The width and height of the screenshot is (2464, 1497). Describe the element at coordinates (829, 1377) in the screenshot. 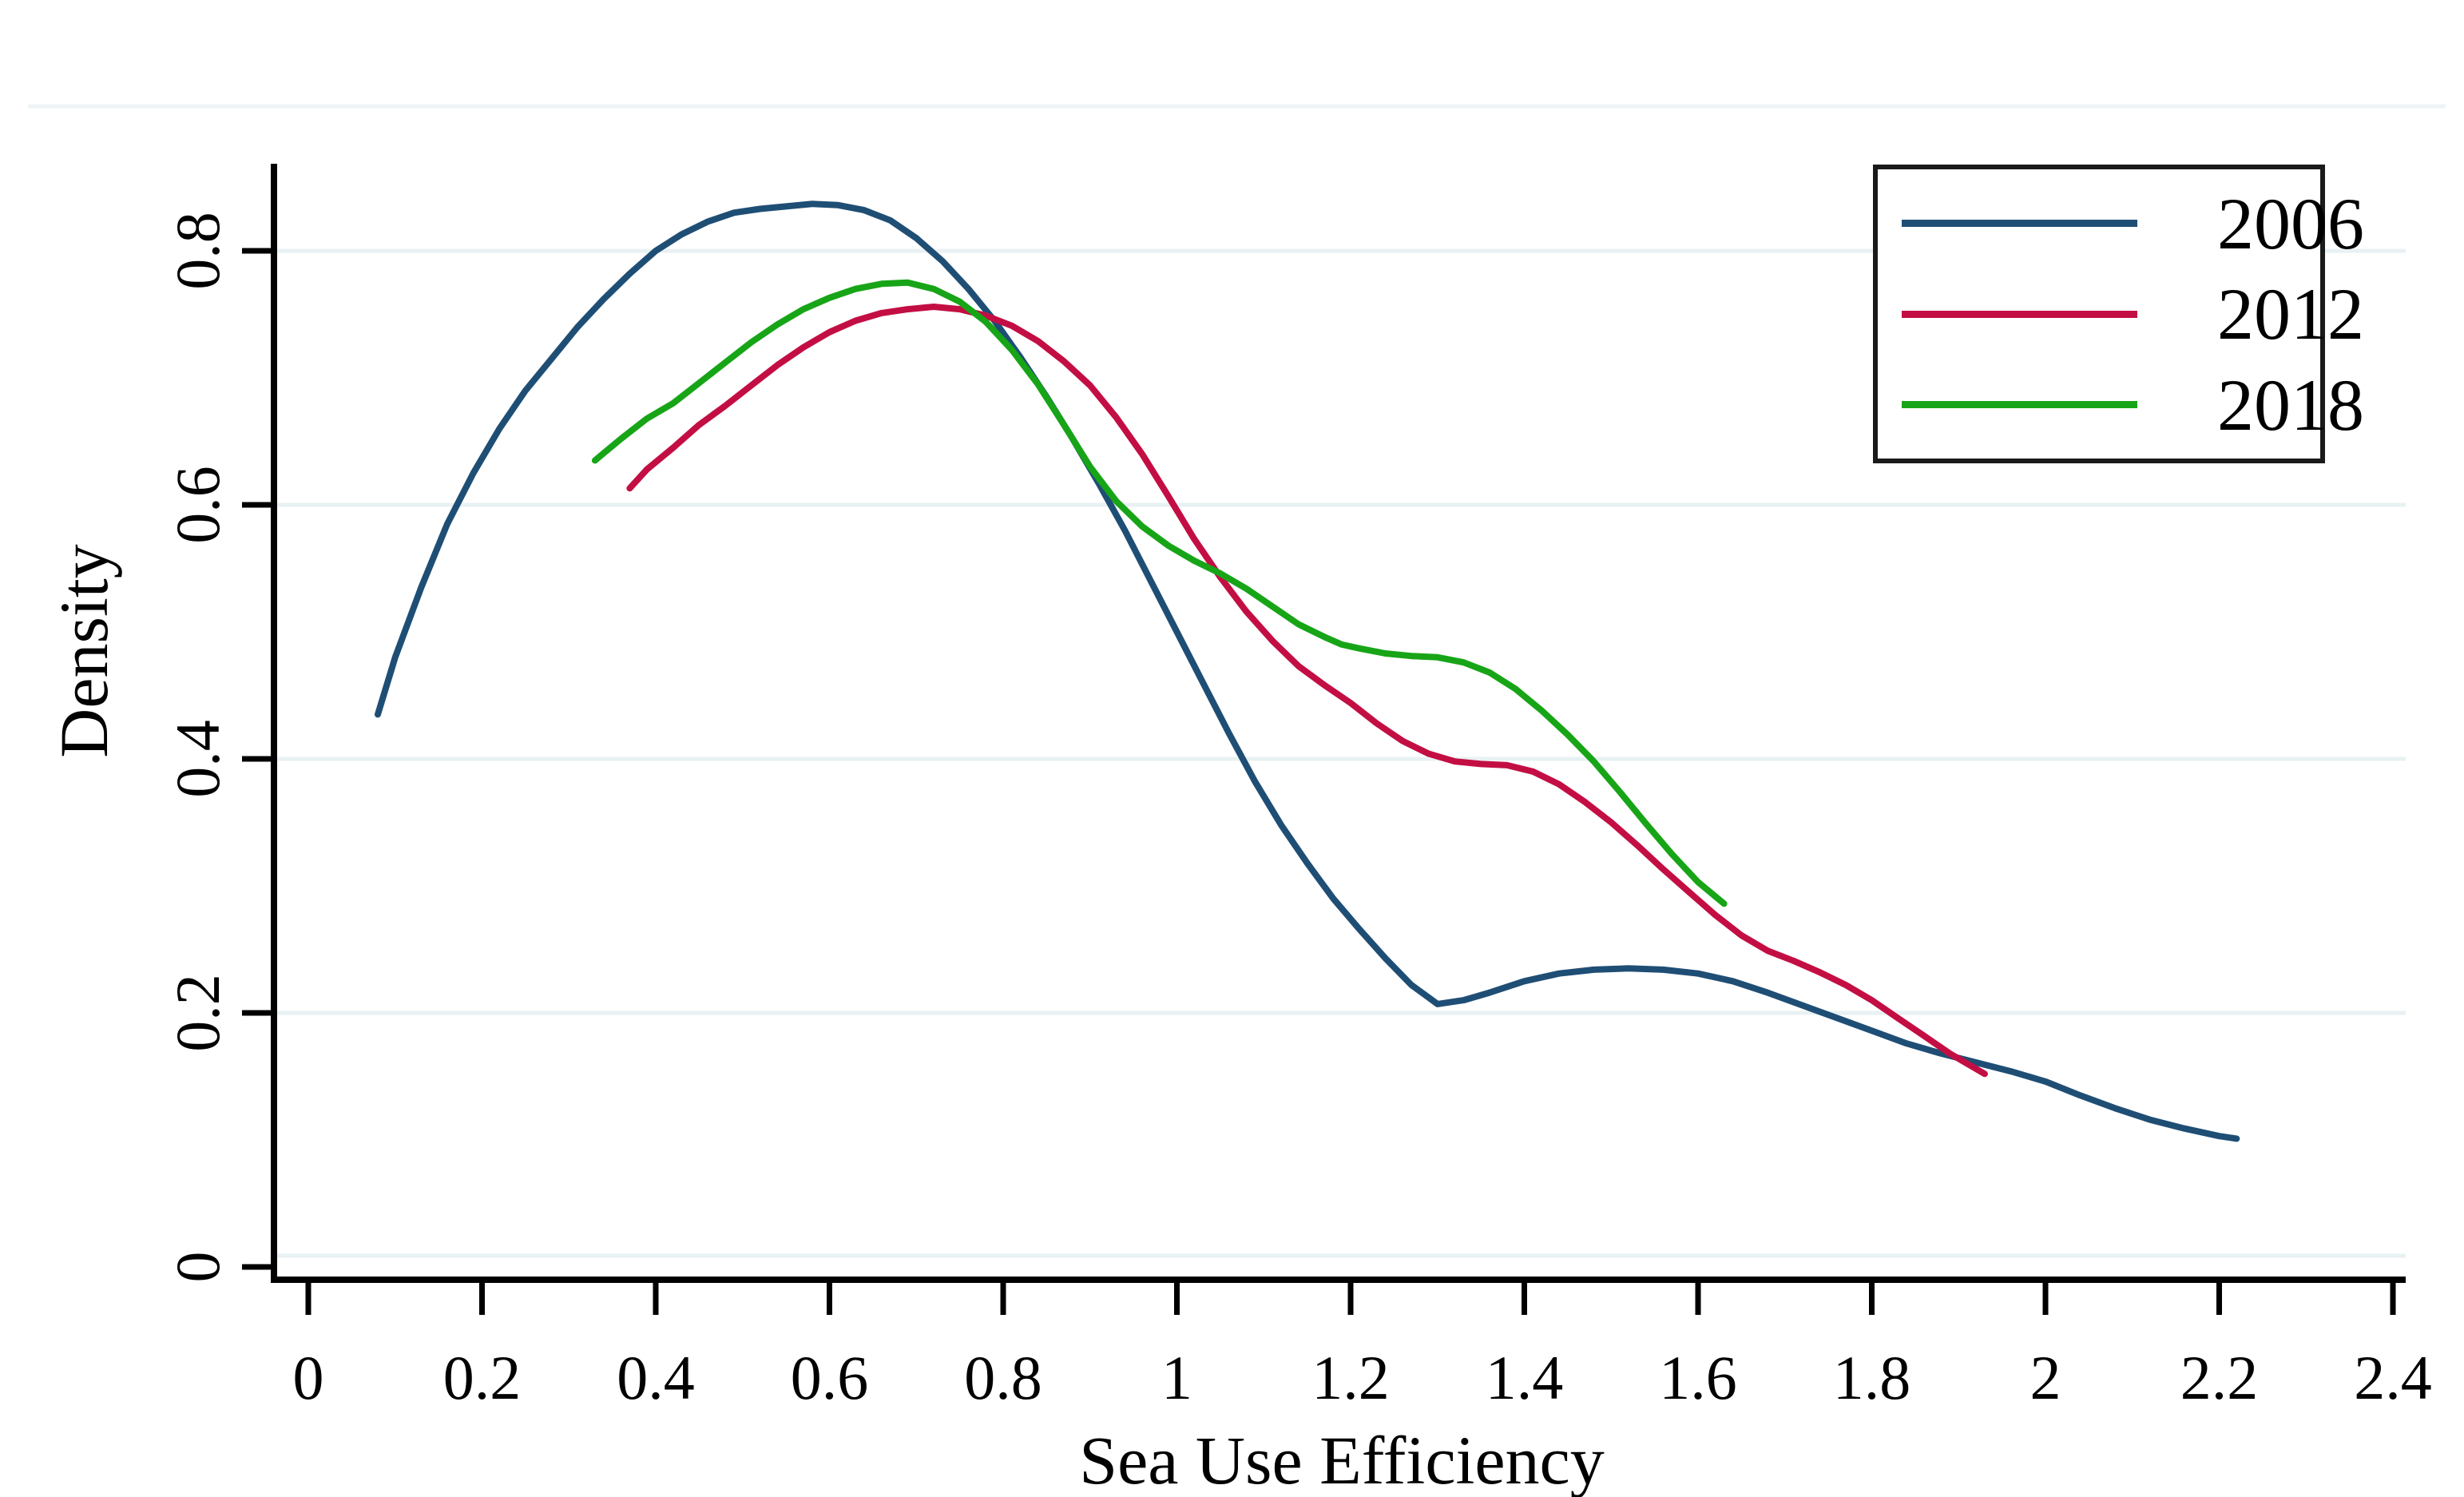

I see `x-tick-label: 0.6` at that location.